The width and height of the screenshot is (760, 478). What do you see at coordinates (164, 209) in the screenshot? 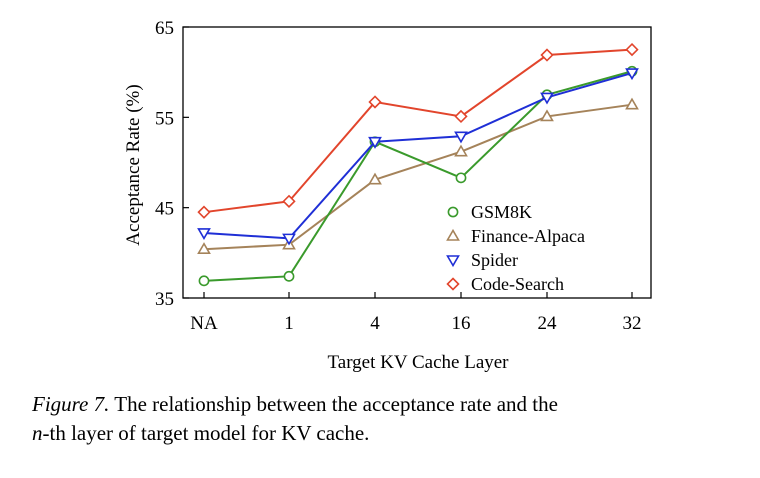
I see `y-tick-label: 45` at bounding box center [164, 209].